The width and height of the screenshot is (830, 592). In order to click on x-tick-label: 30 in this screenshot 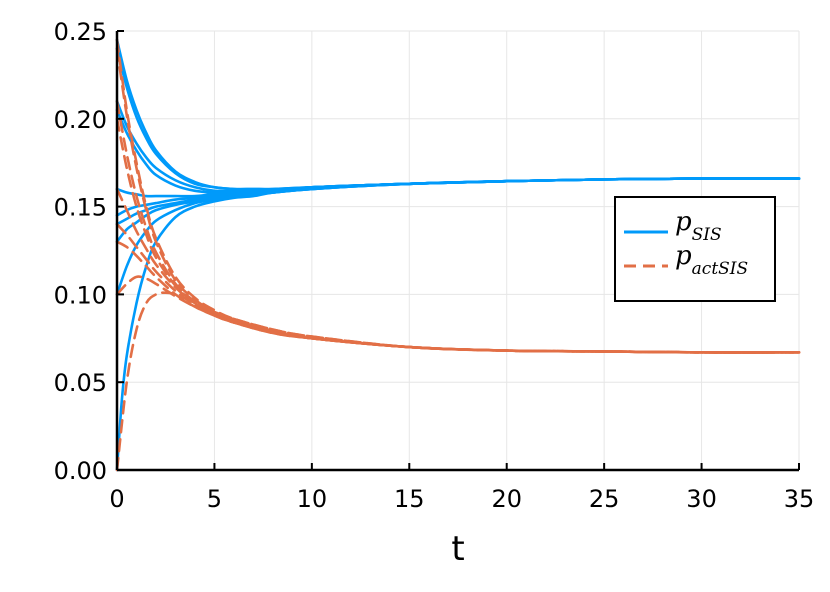, I will do `click(701, 499)`.